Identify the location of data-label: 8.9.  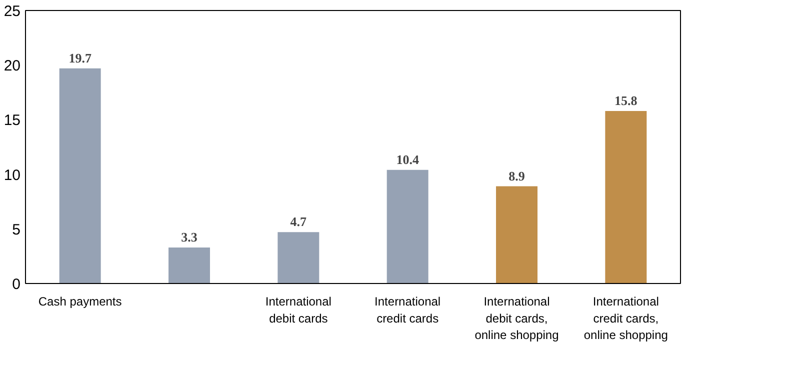
(517, 176).